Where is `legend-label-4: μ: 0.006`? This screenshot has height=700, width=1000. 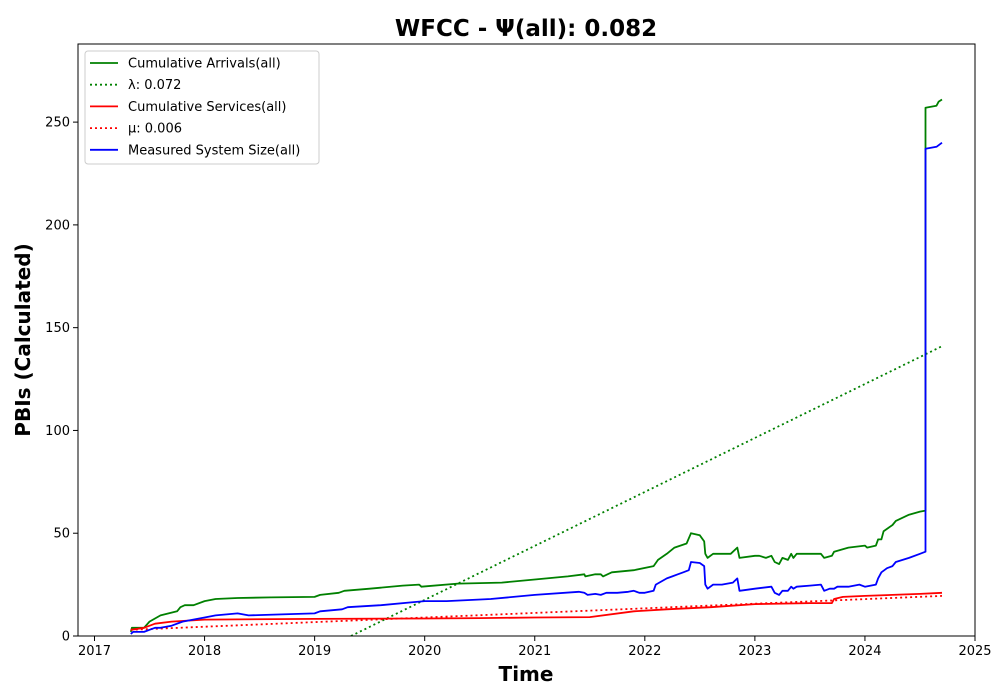 legend-label-4: μ: 0.006 is located at coordinates (155, 129).